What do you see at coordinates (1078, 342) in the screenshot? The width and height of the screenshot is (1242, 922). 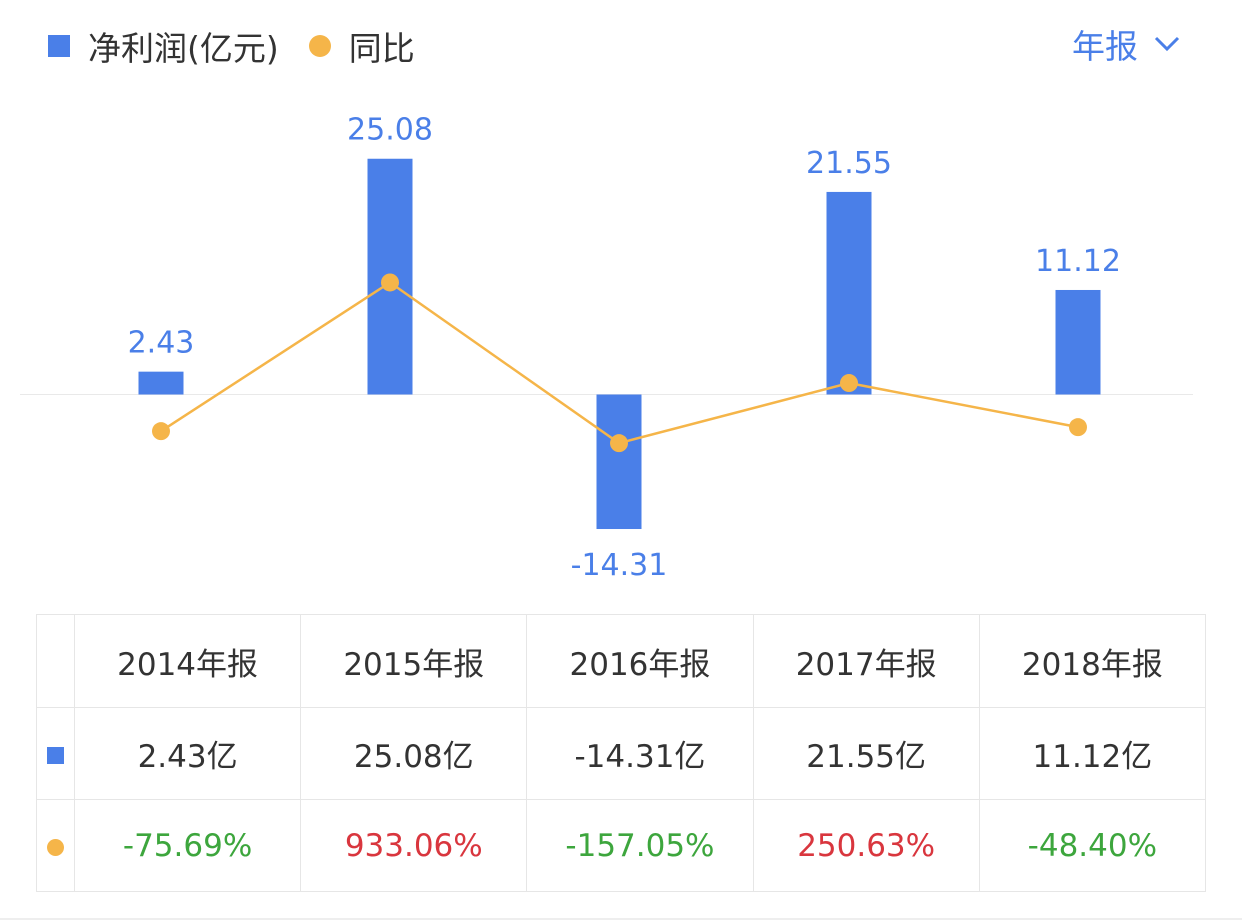 I see `bar-2018年报` at bounding box center [1078, 342].